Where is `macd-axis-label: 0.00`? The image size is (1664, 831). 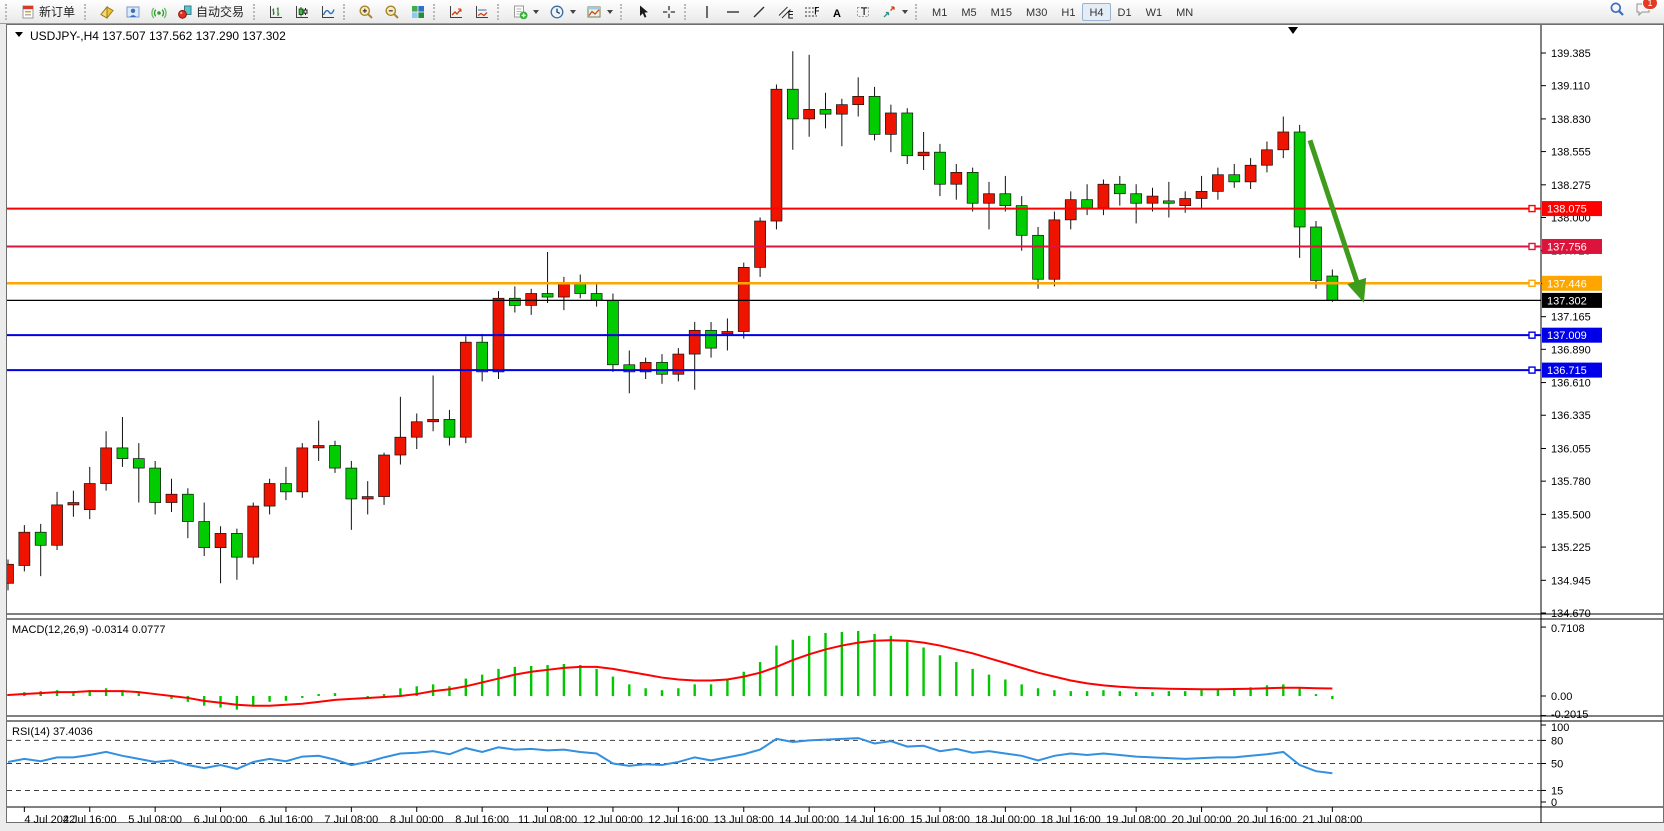 macd-axis-label: 0.00 is located at coordinates (1561, 697).